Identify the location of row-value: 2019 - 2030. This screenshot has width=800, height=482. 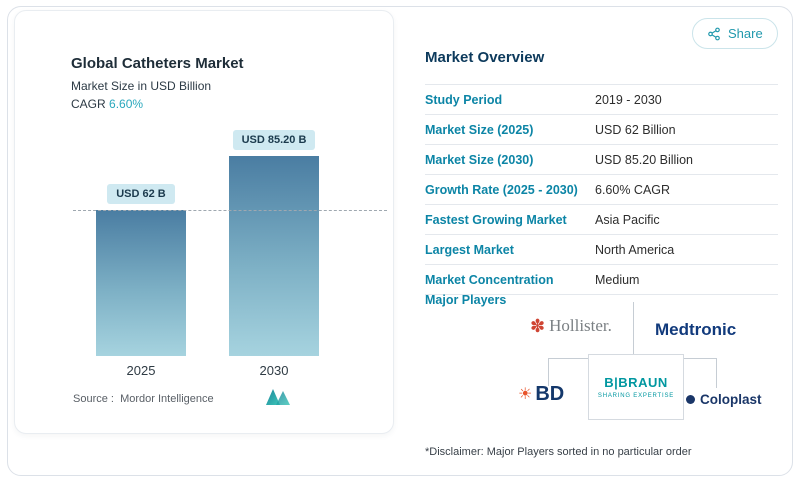
(628, 99).